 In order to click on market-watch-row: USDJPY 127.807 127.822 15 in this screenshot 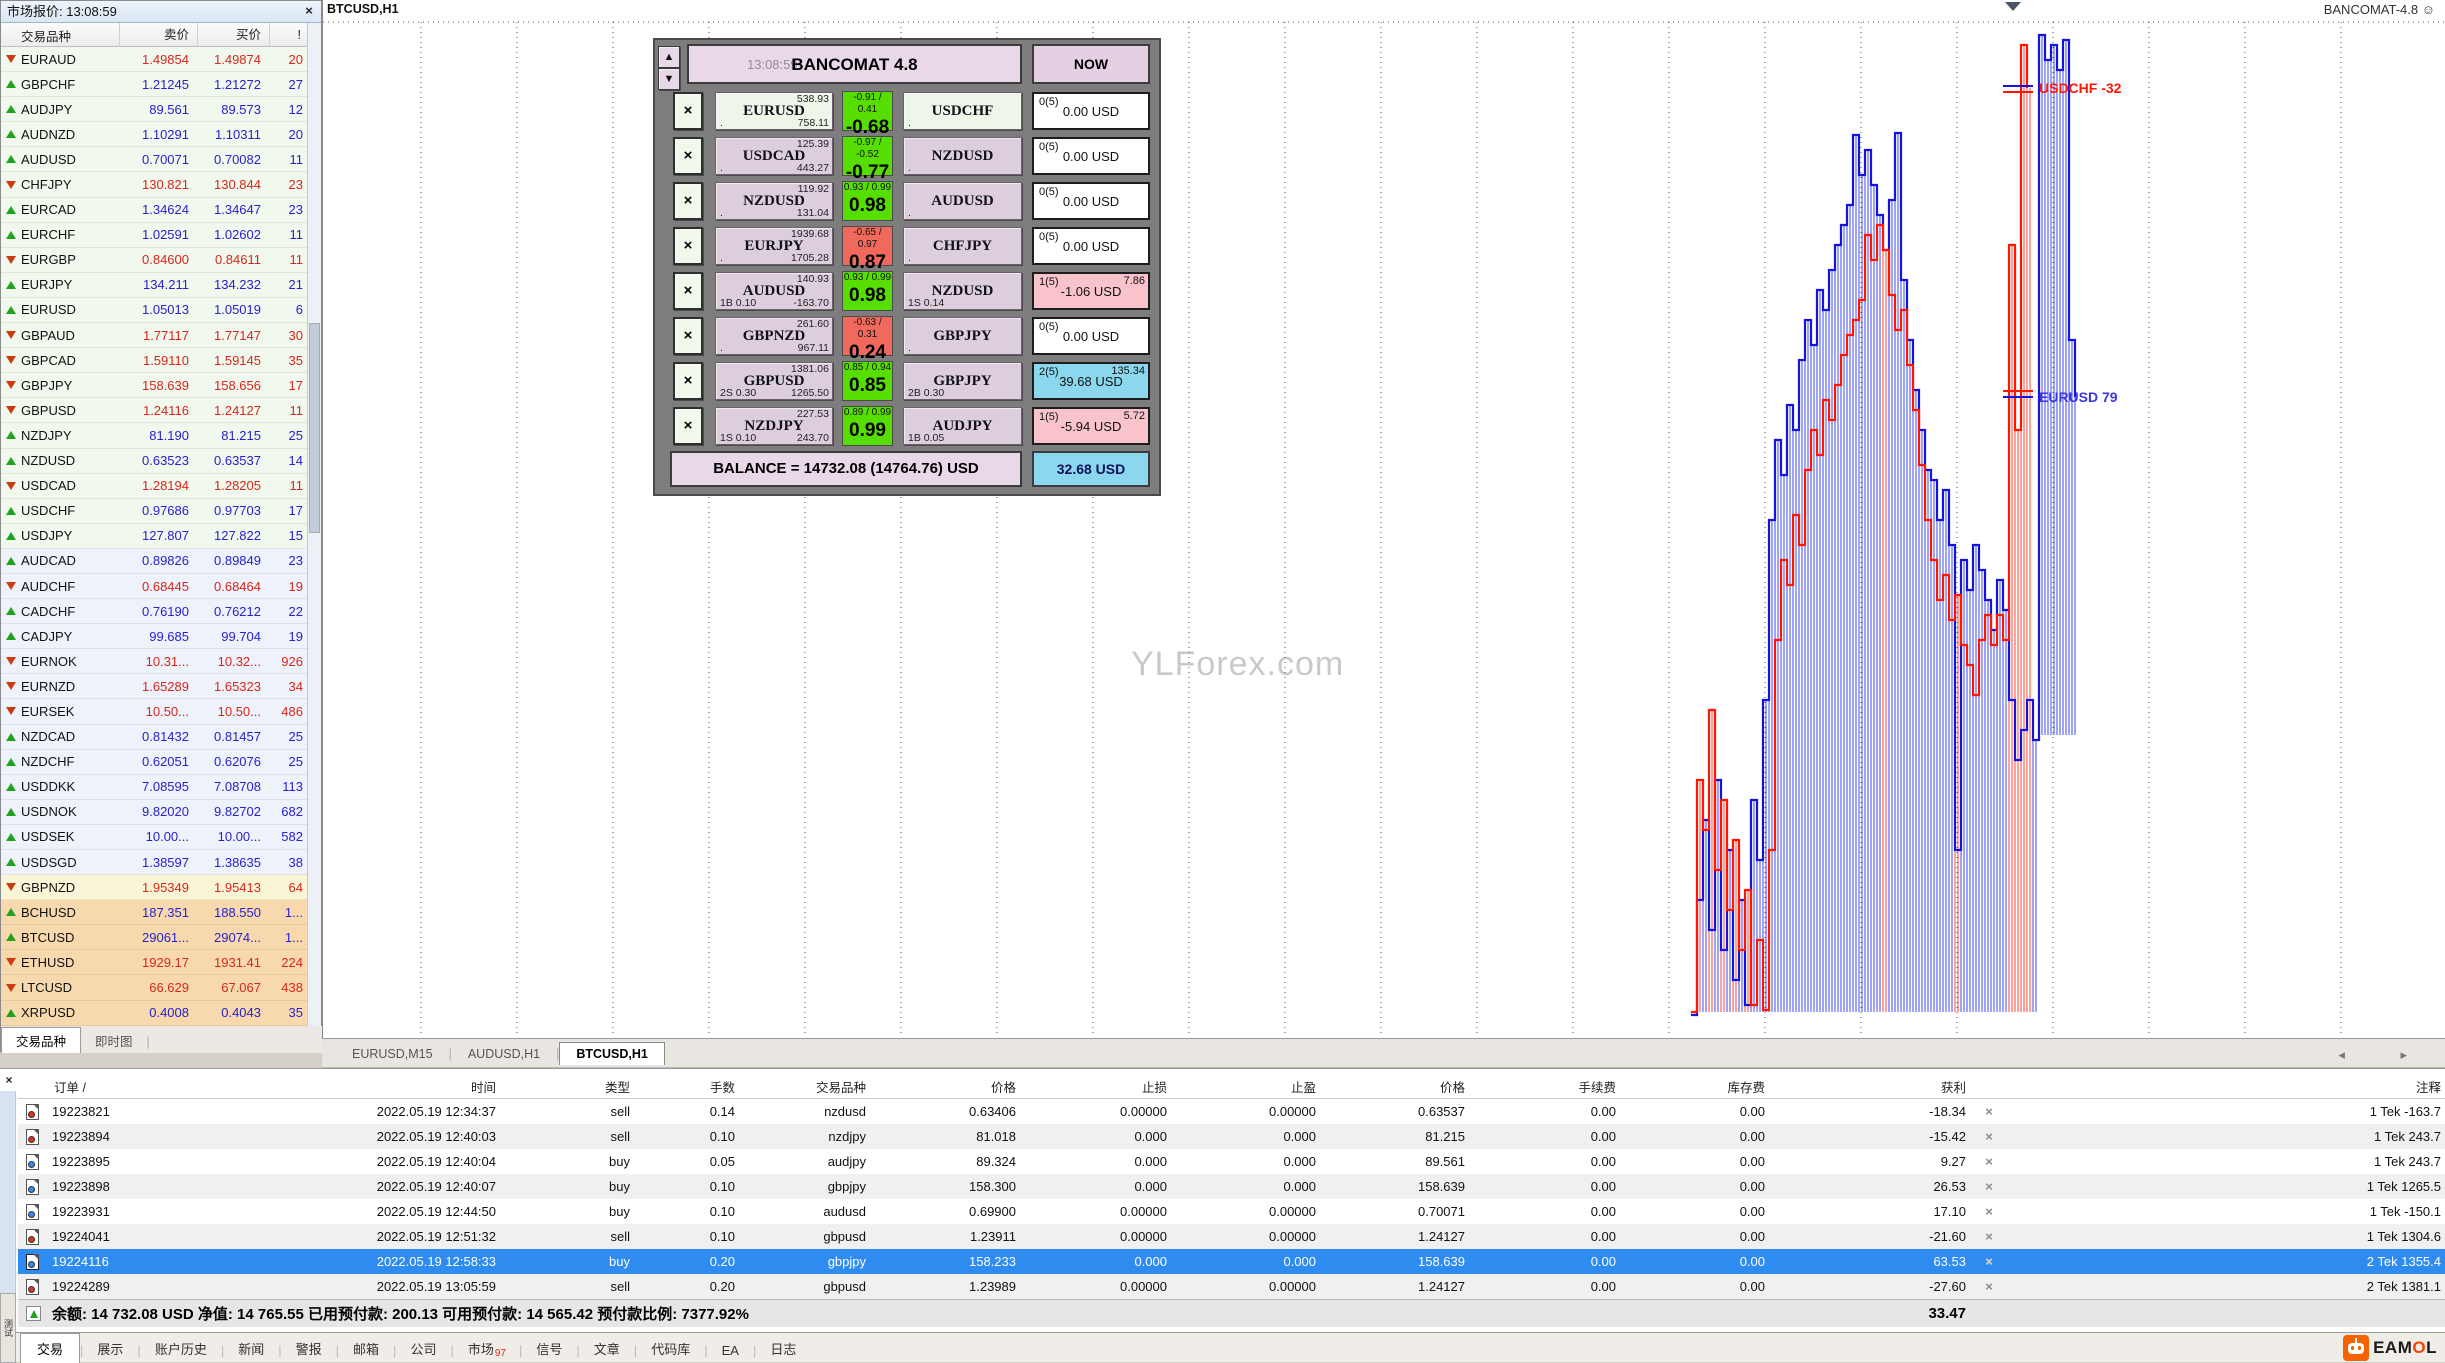, I will do `click(155, 536)`.